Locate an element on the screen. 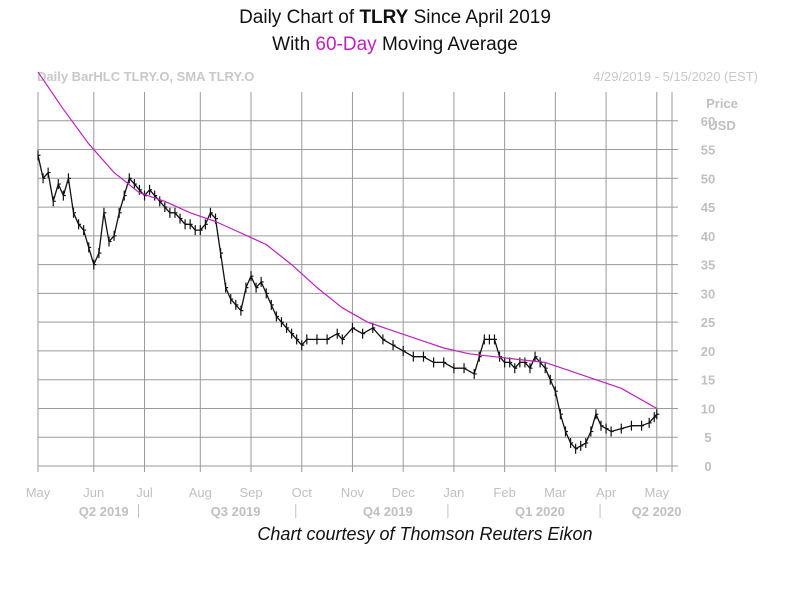 Image resolution: width=790 pixels, height=599 pixels. y-tick-label: 0 is located at coordinates (707, 466).